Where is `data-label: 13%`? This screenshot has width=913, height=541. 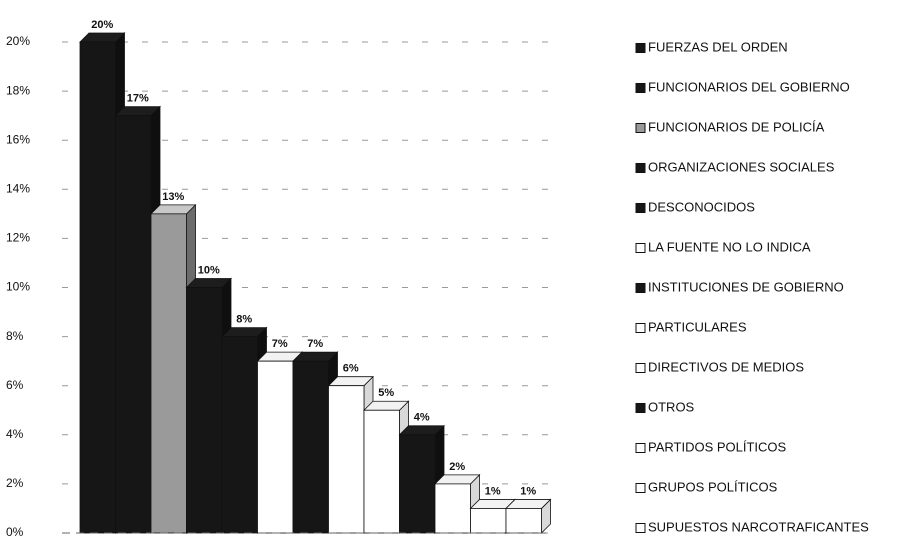 data-label: 13% is located at coordinates (173, 197).